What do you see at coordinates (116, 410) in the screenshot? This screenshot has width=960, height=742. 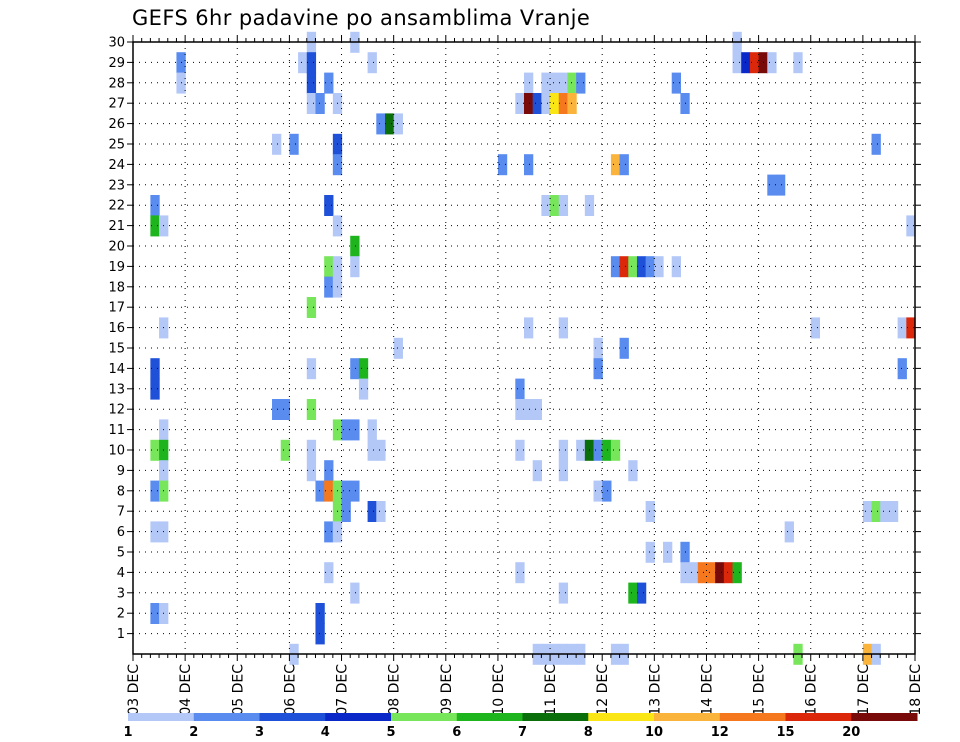 I see `y-tick-label: 12` at bounding box center [116, 410].